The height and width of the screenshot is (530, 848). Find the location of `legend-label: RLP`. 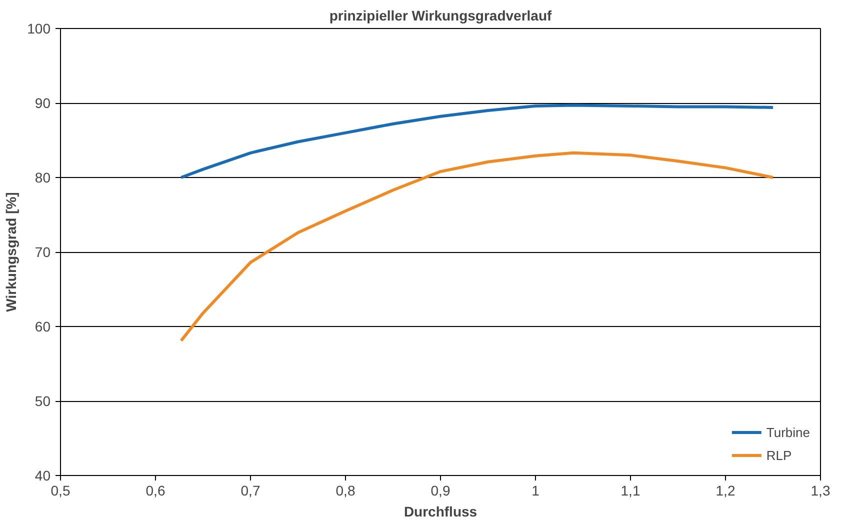

legend-label: RLP is located at coordinates (779, 455).